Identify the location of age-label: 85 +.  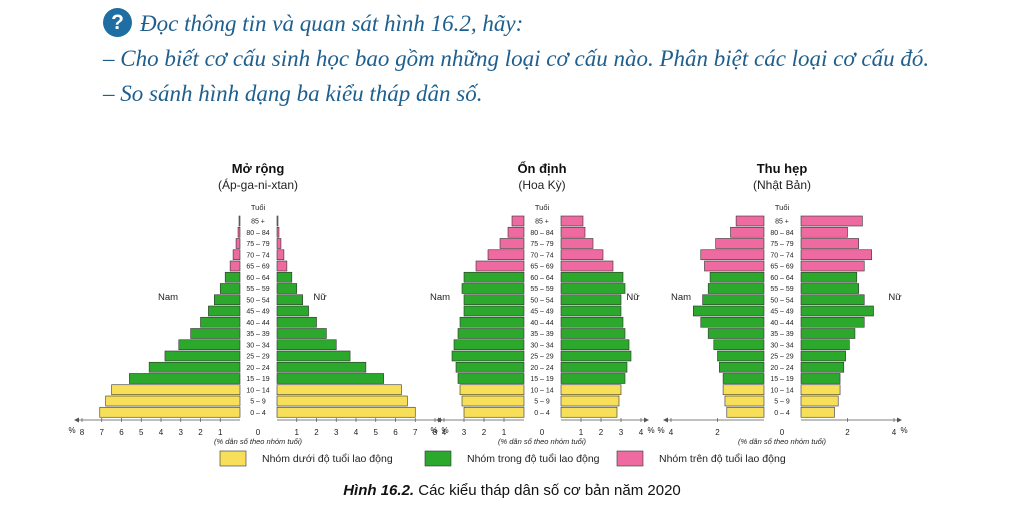
(258, 222).